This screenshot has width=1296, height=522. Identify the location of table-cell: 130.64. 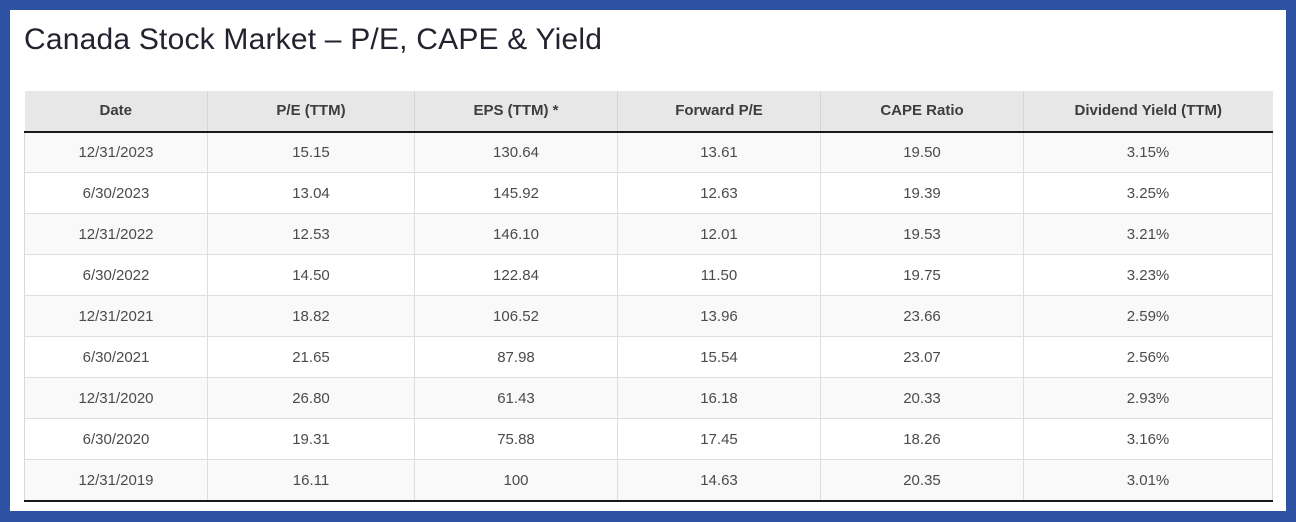
(516, 152).